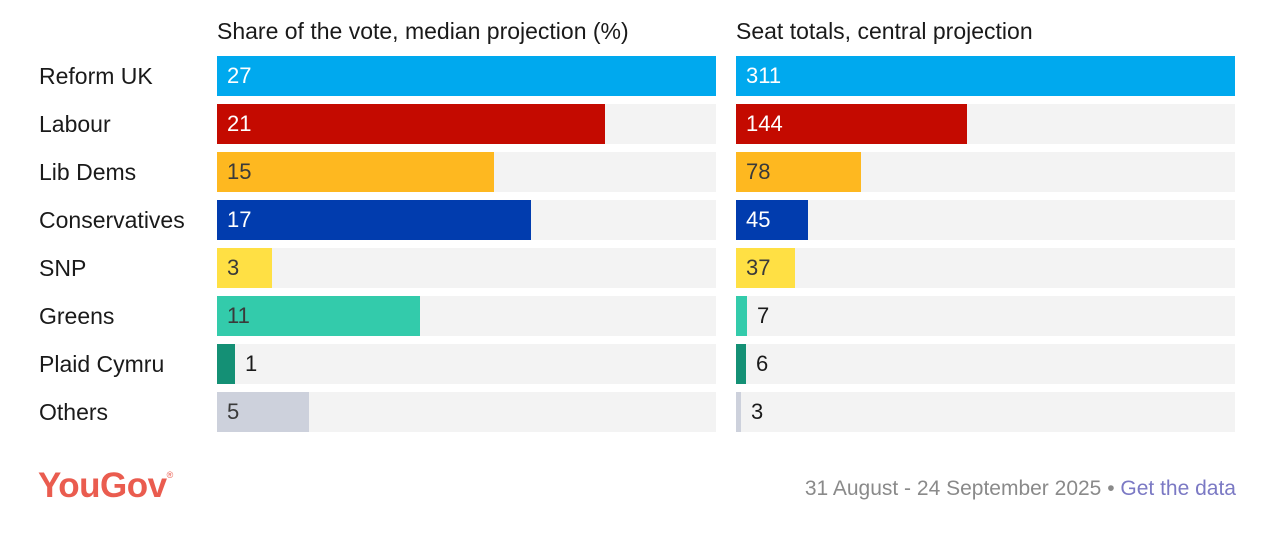  What do you see at coordinates (758, 219) in the screenshot?
I see `data-label: 45` at bounding box center [758, 219].